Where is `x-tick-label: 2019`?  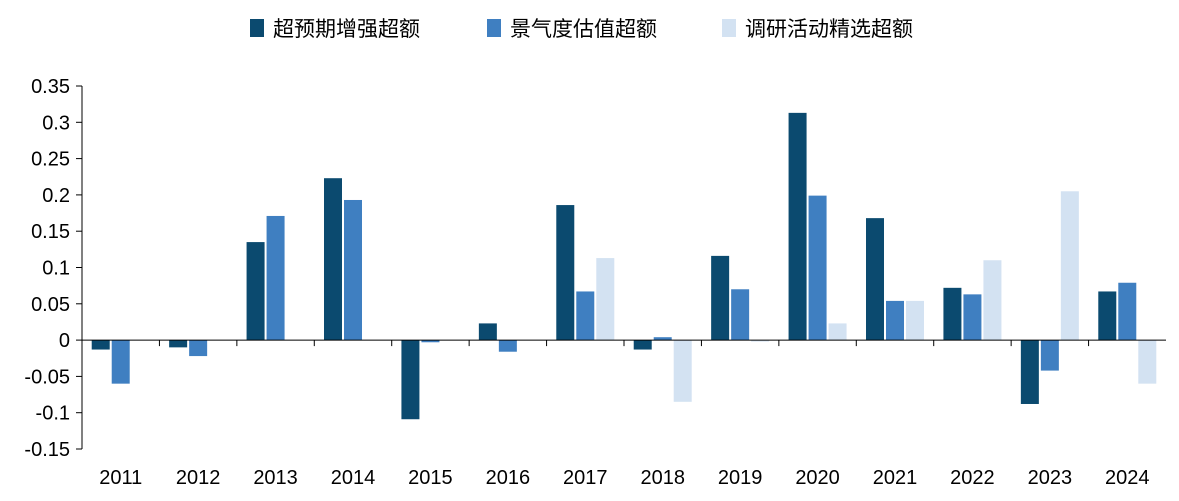
x-tick-label: 2019 is located at coordinates (740, 478).